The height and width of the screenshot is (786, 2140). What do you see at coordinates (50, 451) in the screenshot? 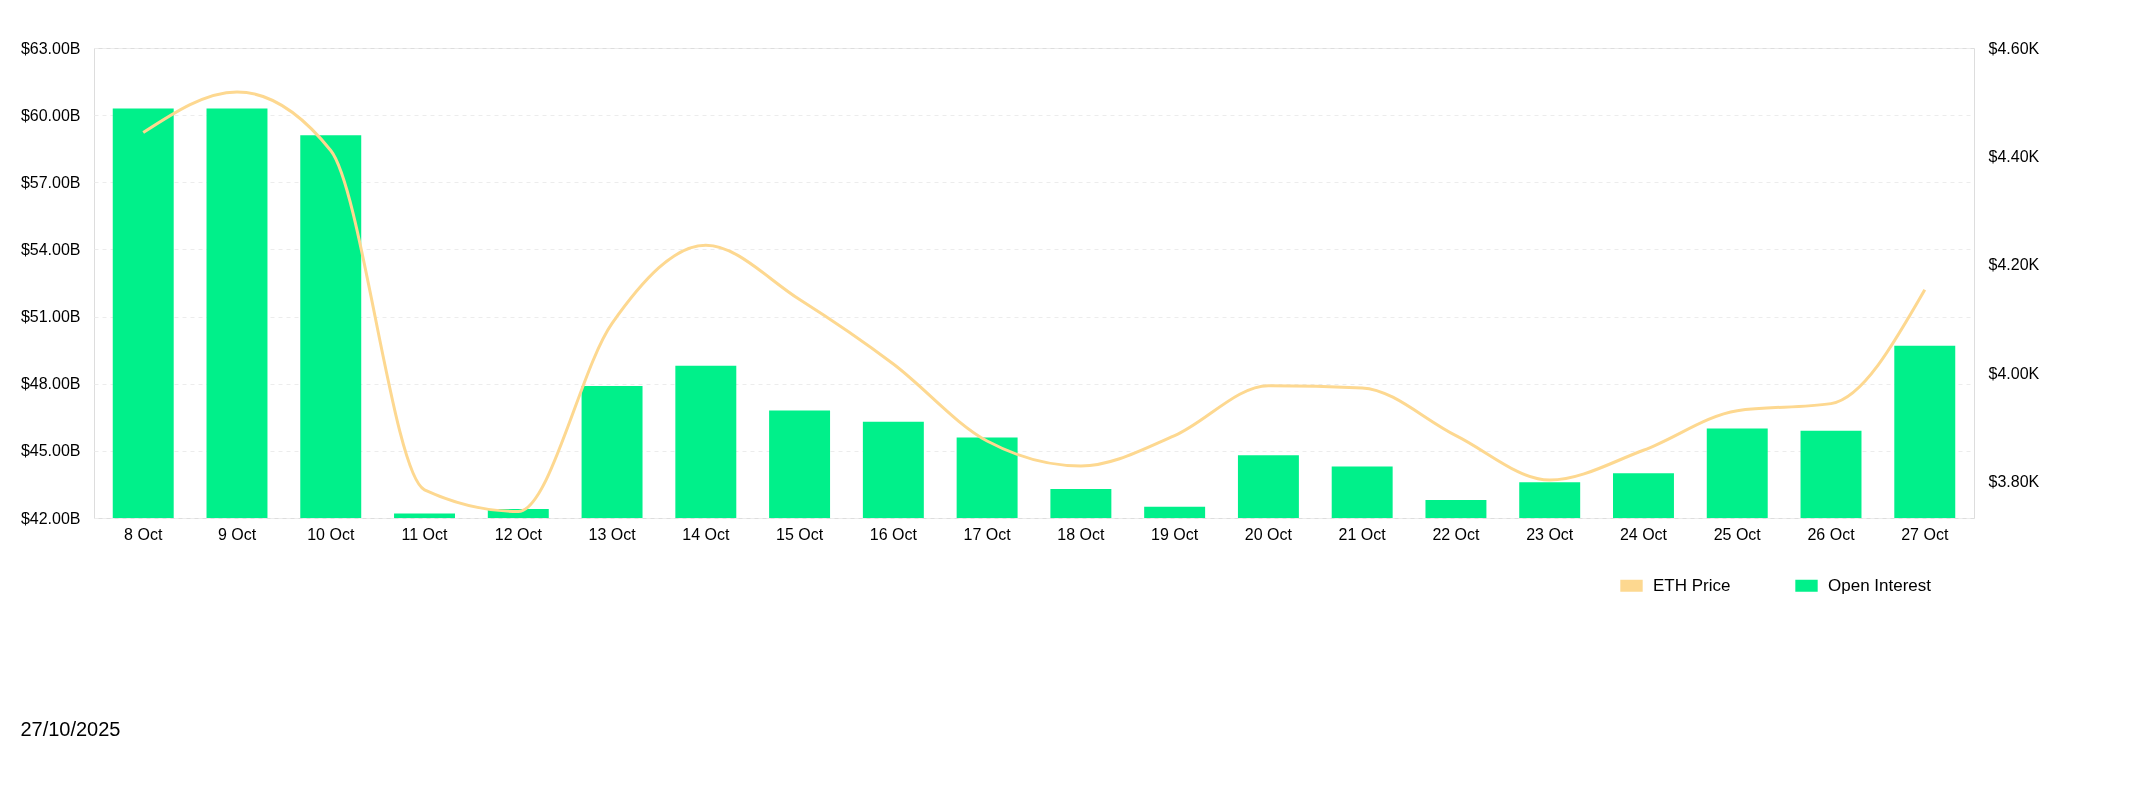
I see `y-tick-label: $45.00B` at bounding box center [50, 451].